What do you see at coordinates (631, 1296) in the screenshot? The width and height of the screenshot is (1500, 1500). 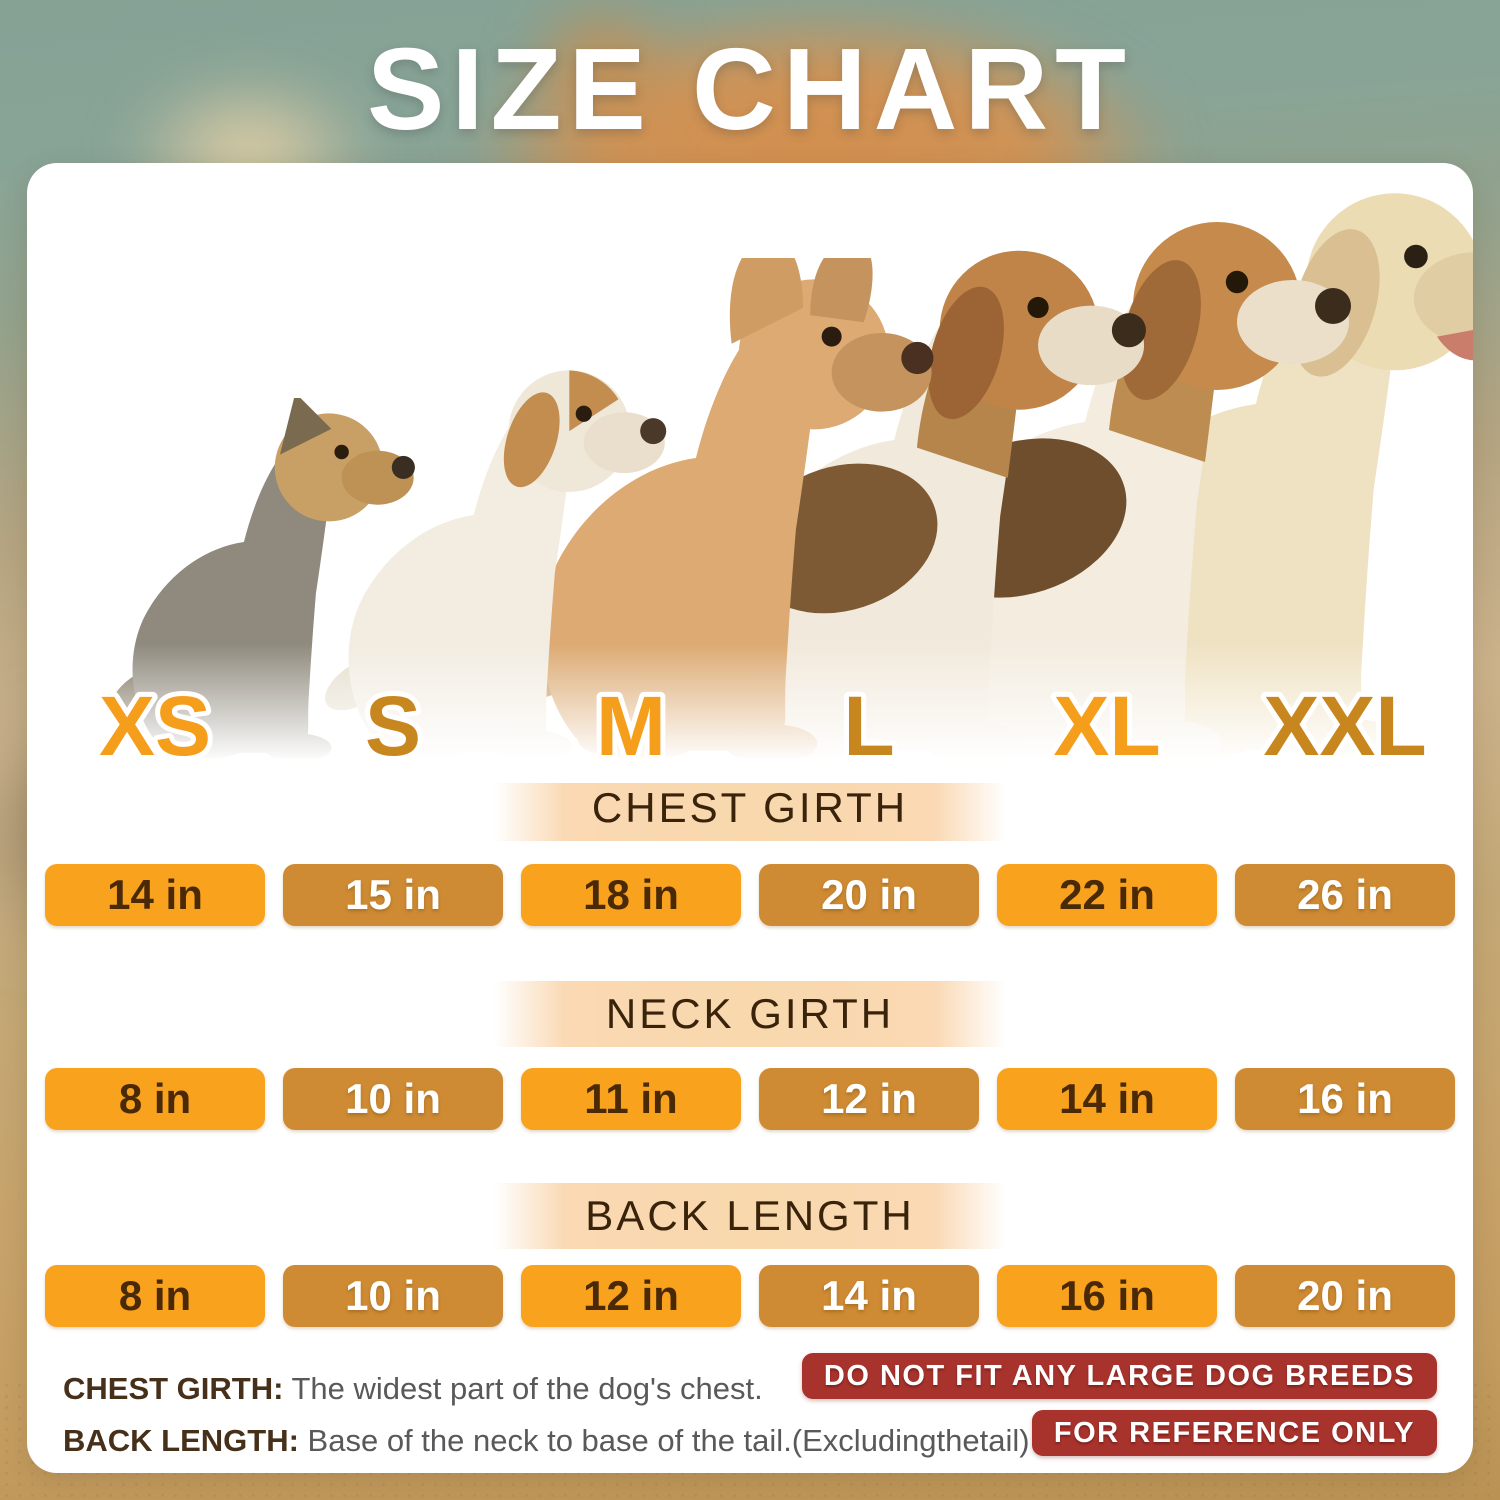 I see `back-length-cell-m: 12 in` at bounding box center [631, 1296].